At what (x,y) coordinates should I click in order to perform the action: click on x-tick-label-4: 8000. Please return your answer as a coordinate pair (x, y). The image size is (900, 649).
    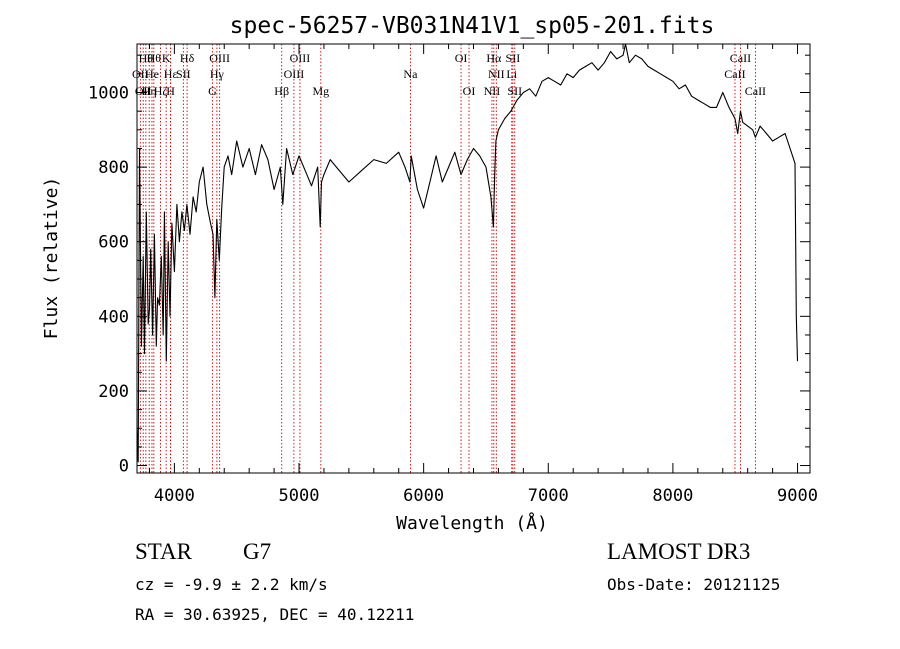
    Looking at the image, I should click on (672, 496).